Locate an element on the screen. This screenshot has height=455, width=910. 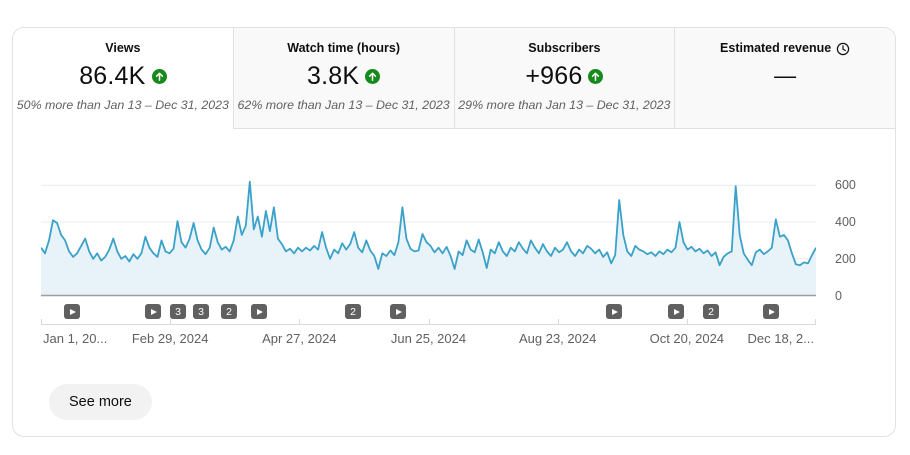
y-axis-tick-label: 0 is located at coordinates (838, 295).